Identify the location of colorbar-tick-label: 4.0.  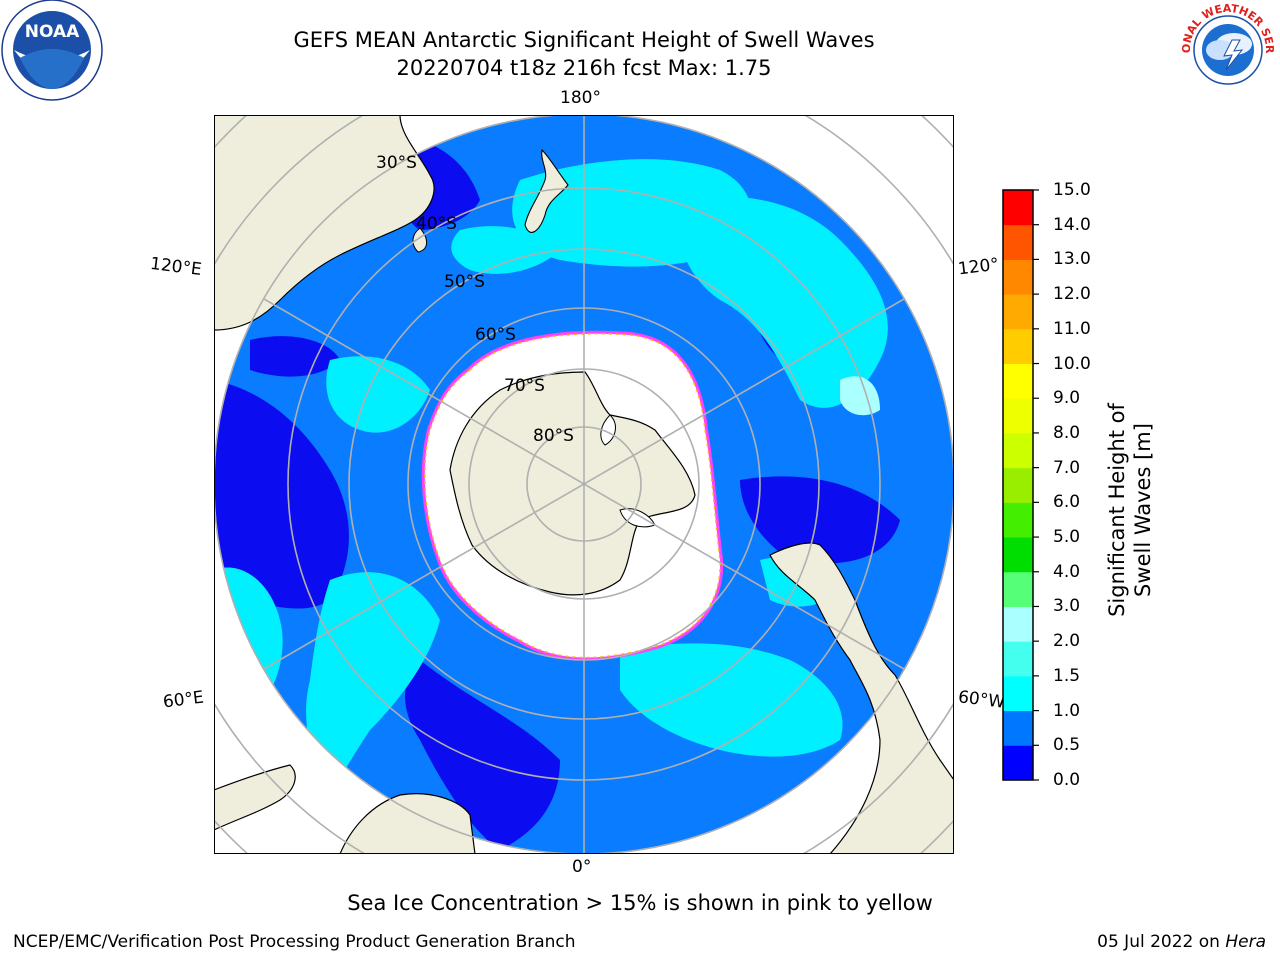
(1067, 571).